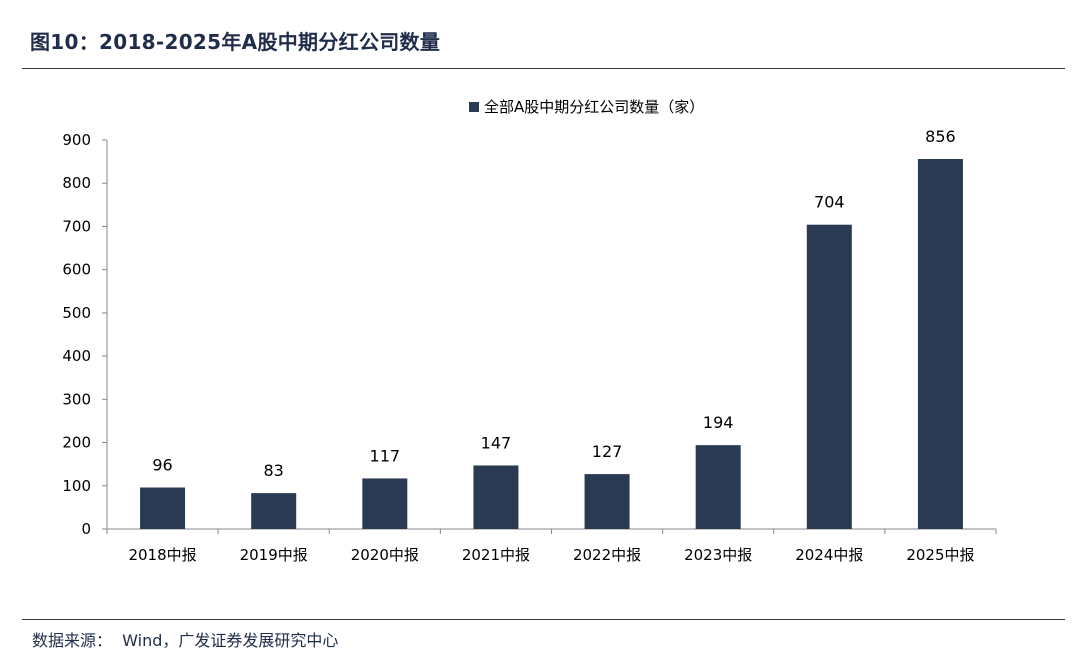  Describe the element at coordinates (86, 529) in the screenshot. I see `y-tick-label: 0` at that location.